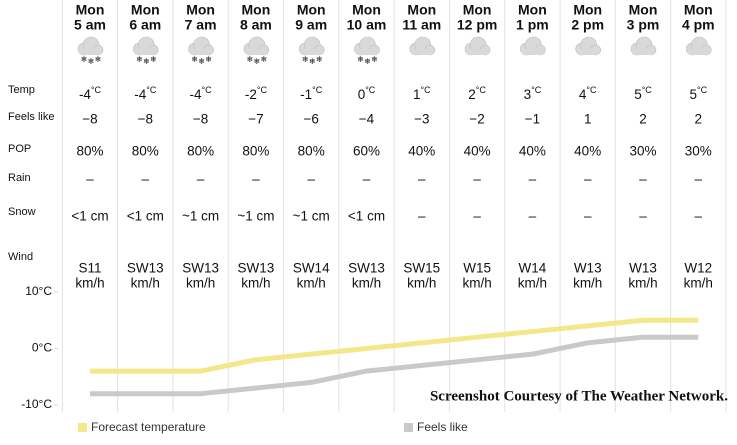 The image size is (737, 445). What do you see at coordinates (528, 94) in the screenshot?
I see `temp-value: 3` at bounding box center [528, 94].